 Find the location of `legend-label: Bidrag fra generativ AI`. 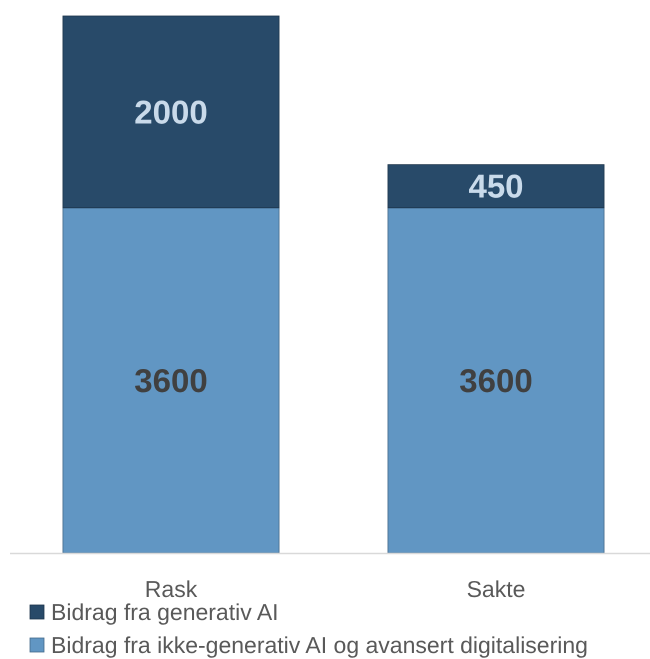

legend-label: Bidrag fra generativ AI is located at coordinates (165, 612).